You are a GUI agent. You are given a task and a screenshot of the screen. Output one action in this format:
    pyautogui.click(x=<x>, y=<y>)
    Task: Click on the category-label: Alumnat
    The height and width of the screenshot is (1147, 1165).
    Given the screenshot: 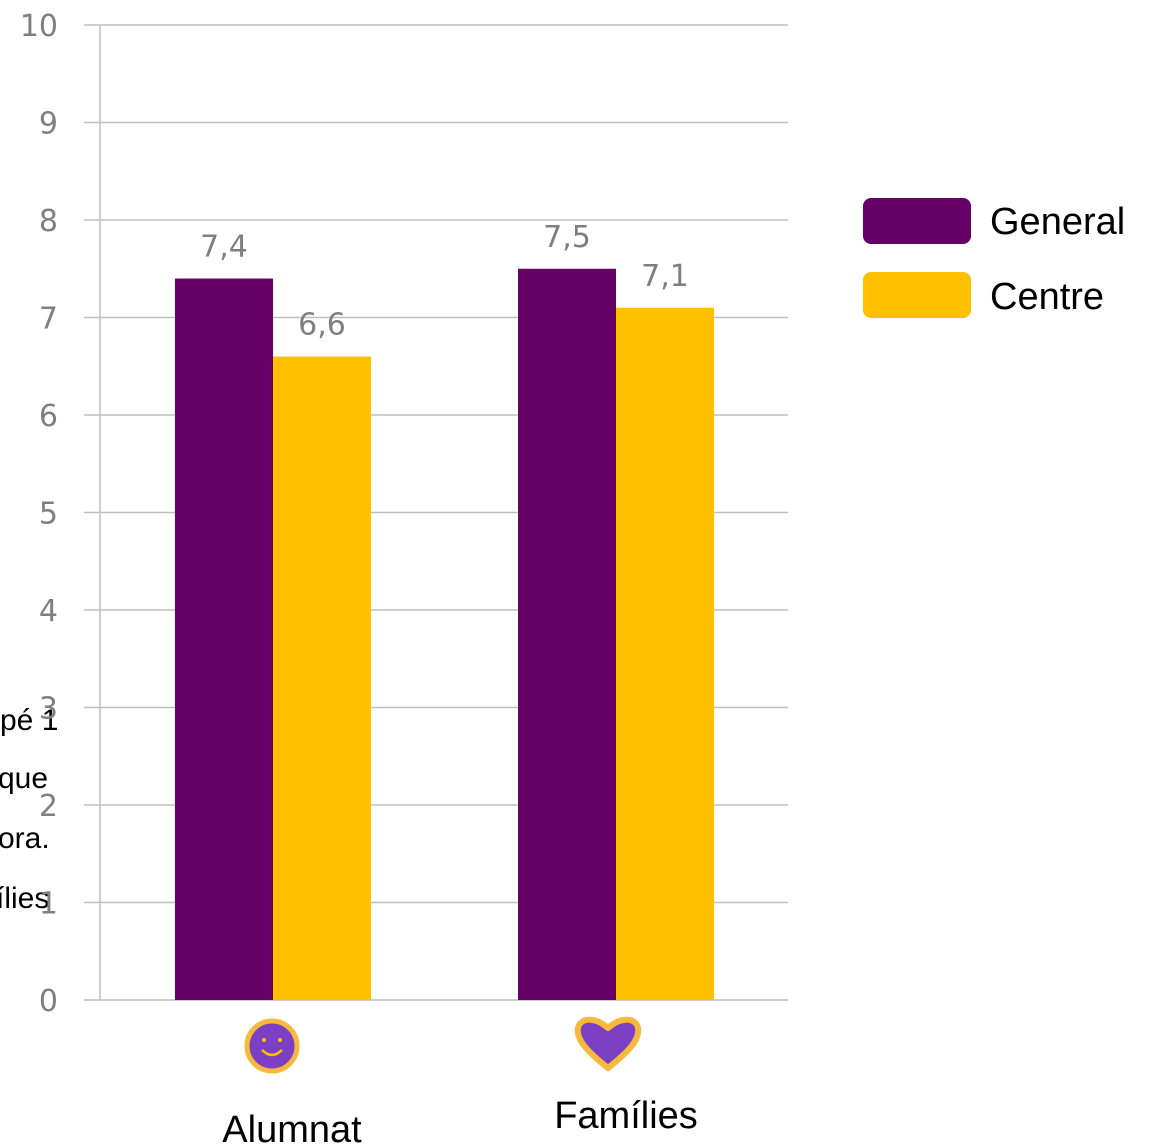 What is the action you would take?
    pyautogui.click(x=292, y=1128)
    